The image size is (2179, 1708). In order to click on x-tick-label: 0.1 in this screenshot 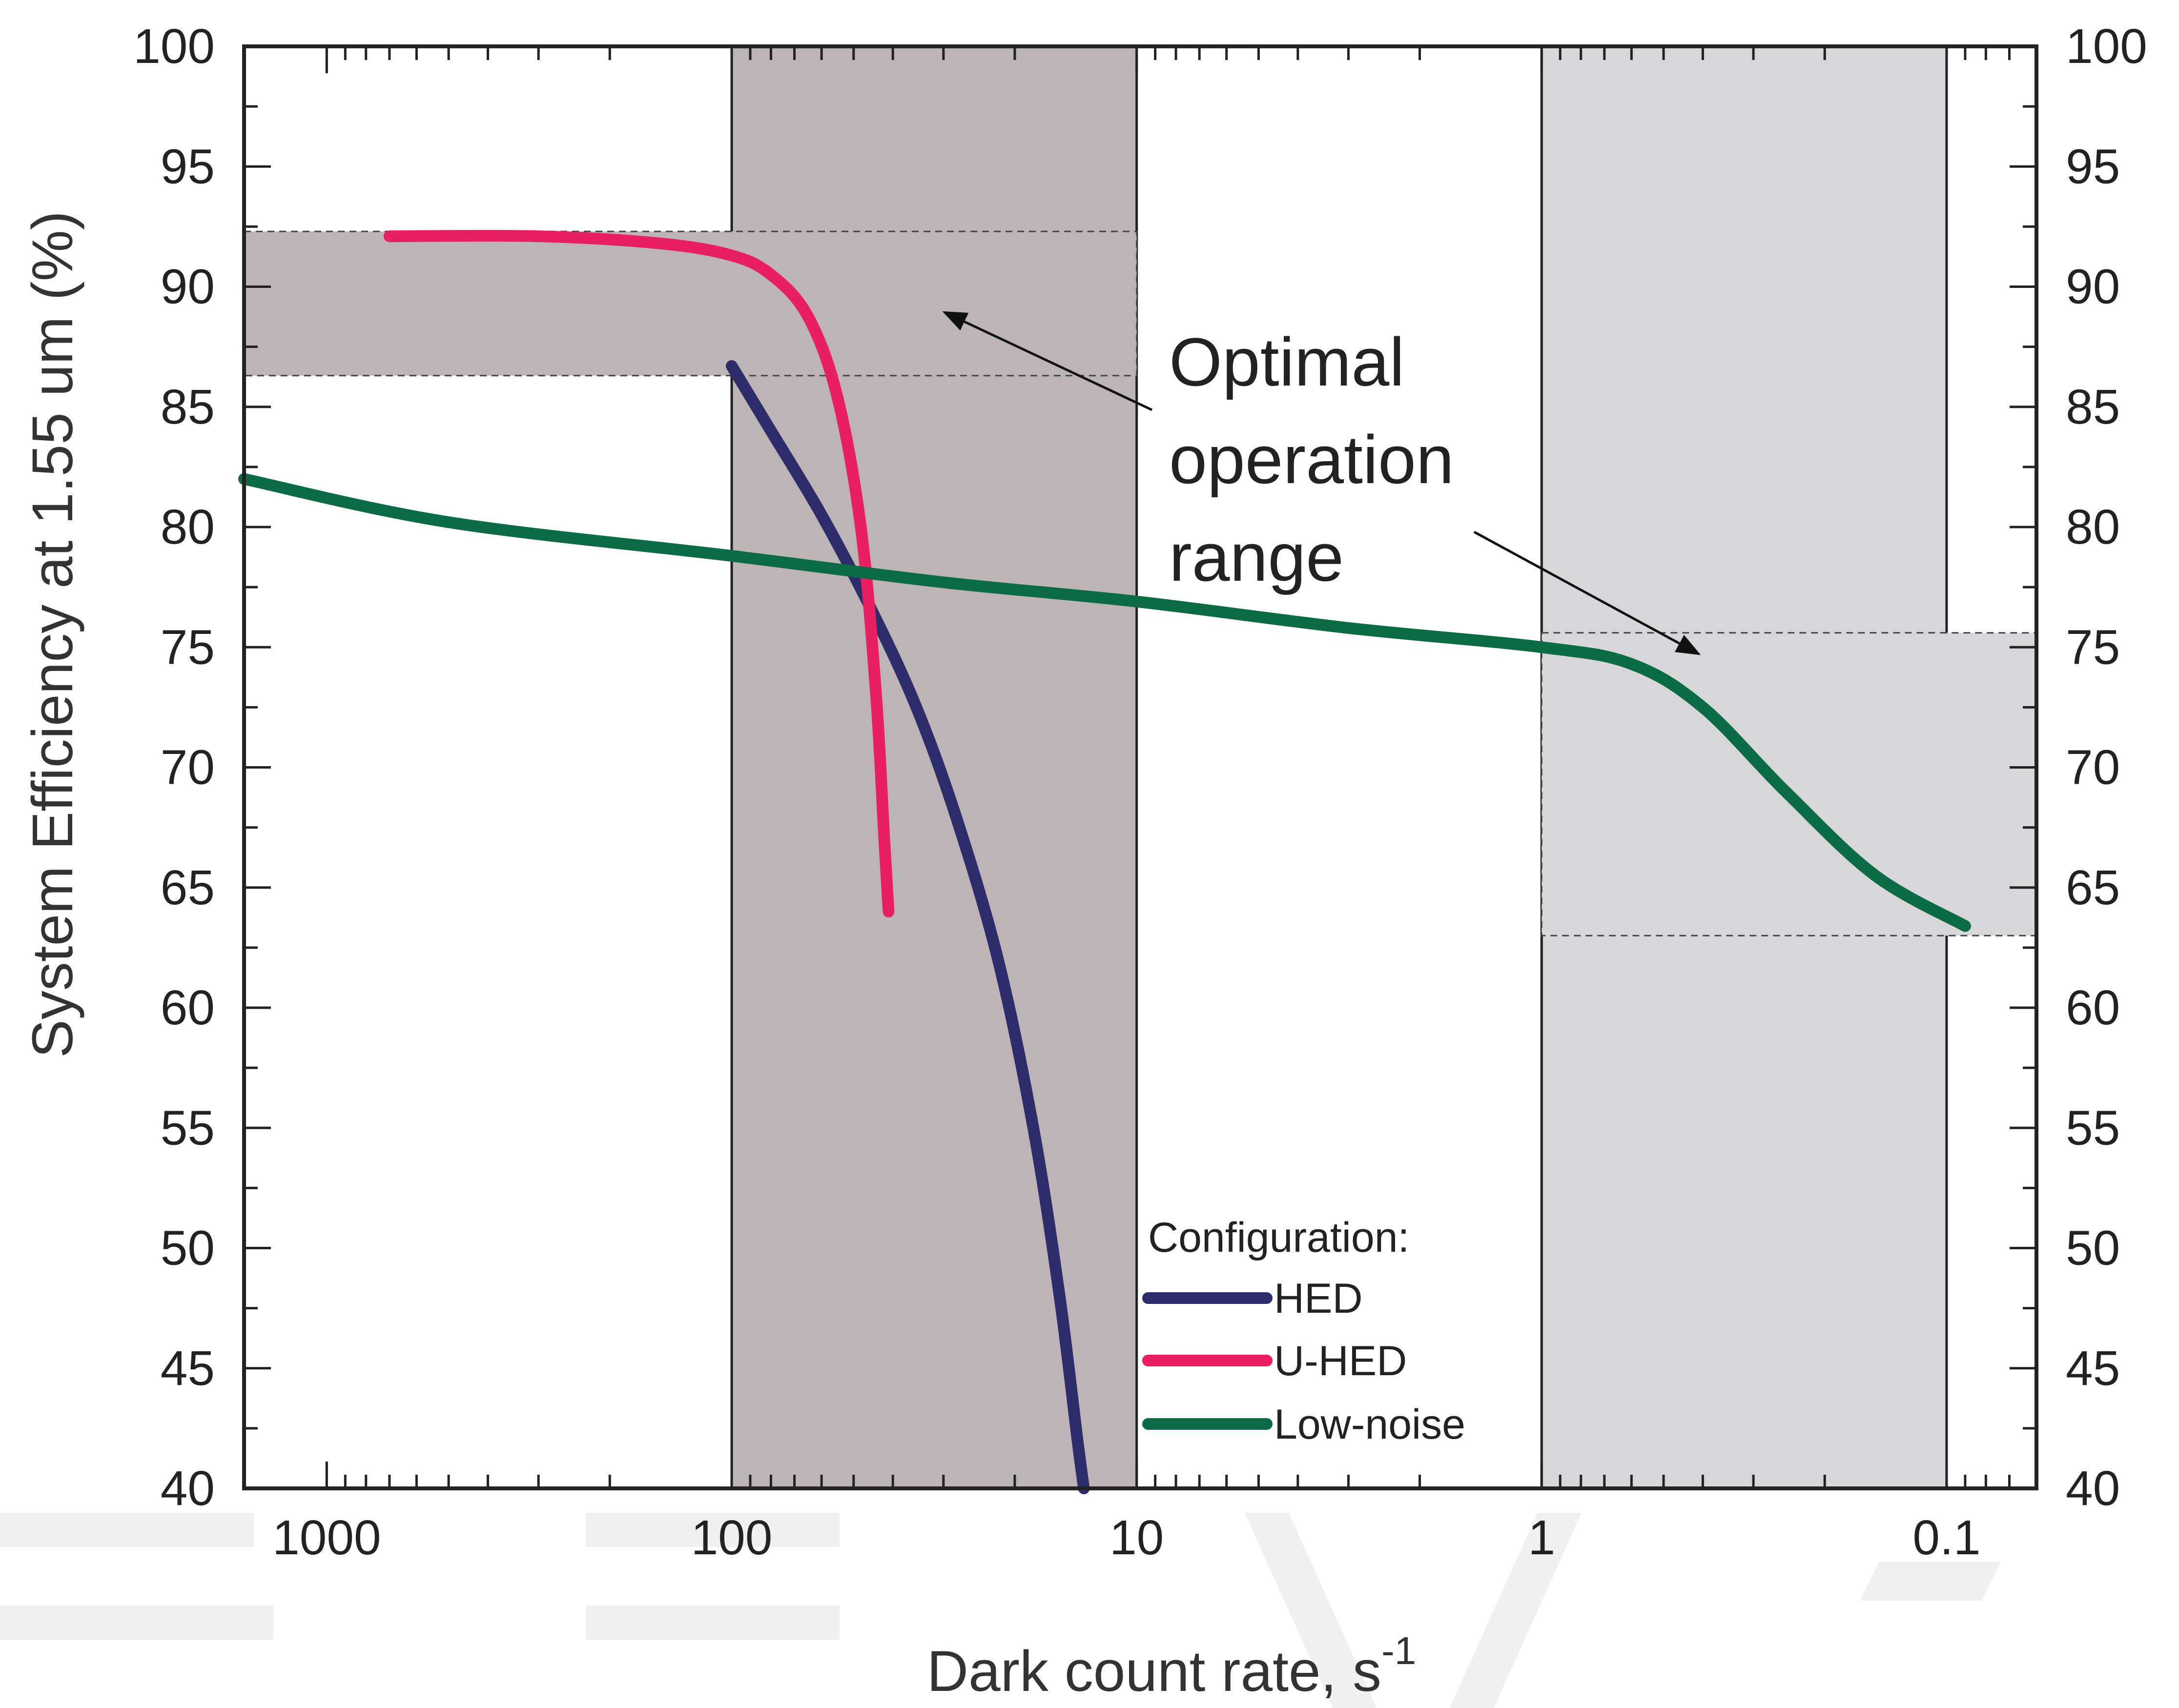, I will do `click(1946, 1537)`.